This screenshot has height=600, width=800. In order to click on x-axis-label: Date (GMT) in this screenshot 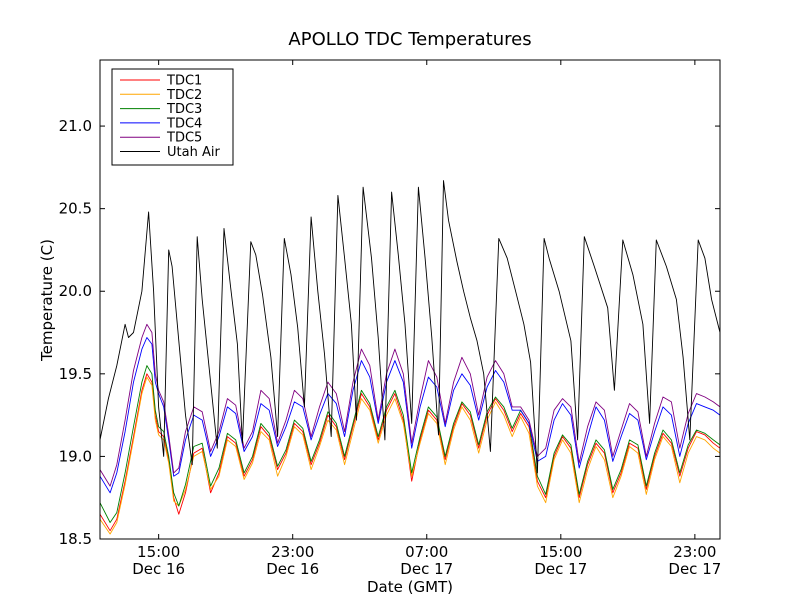, I will do `click(410, 587)`.